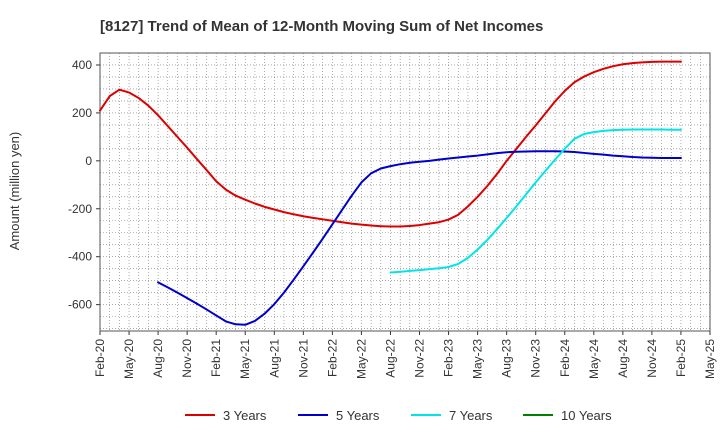 This screenshot has height=440, width=720. I want to click on y-tick-label: 400, so click(82, 65).